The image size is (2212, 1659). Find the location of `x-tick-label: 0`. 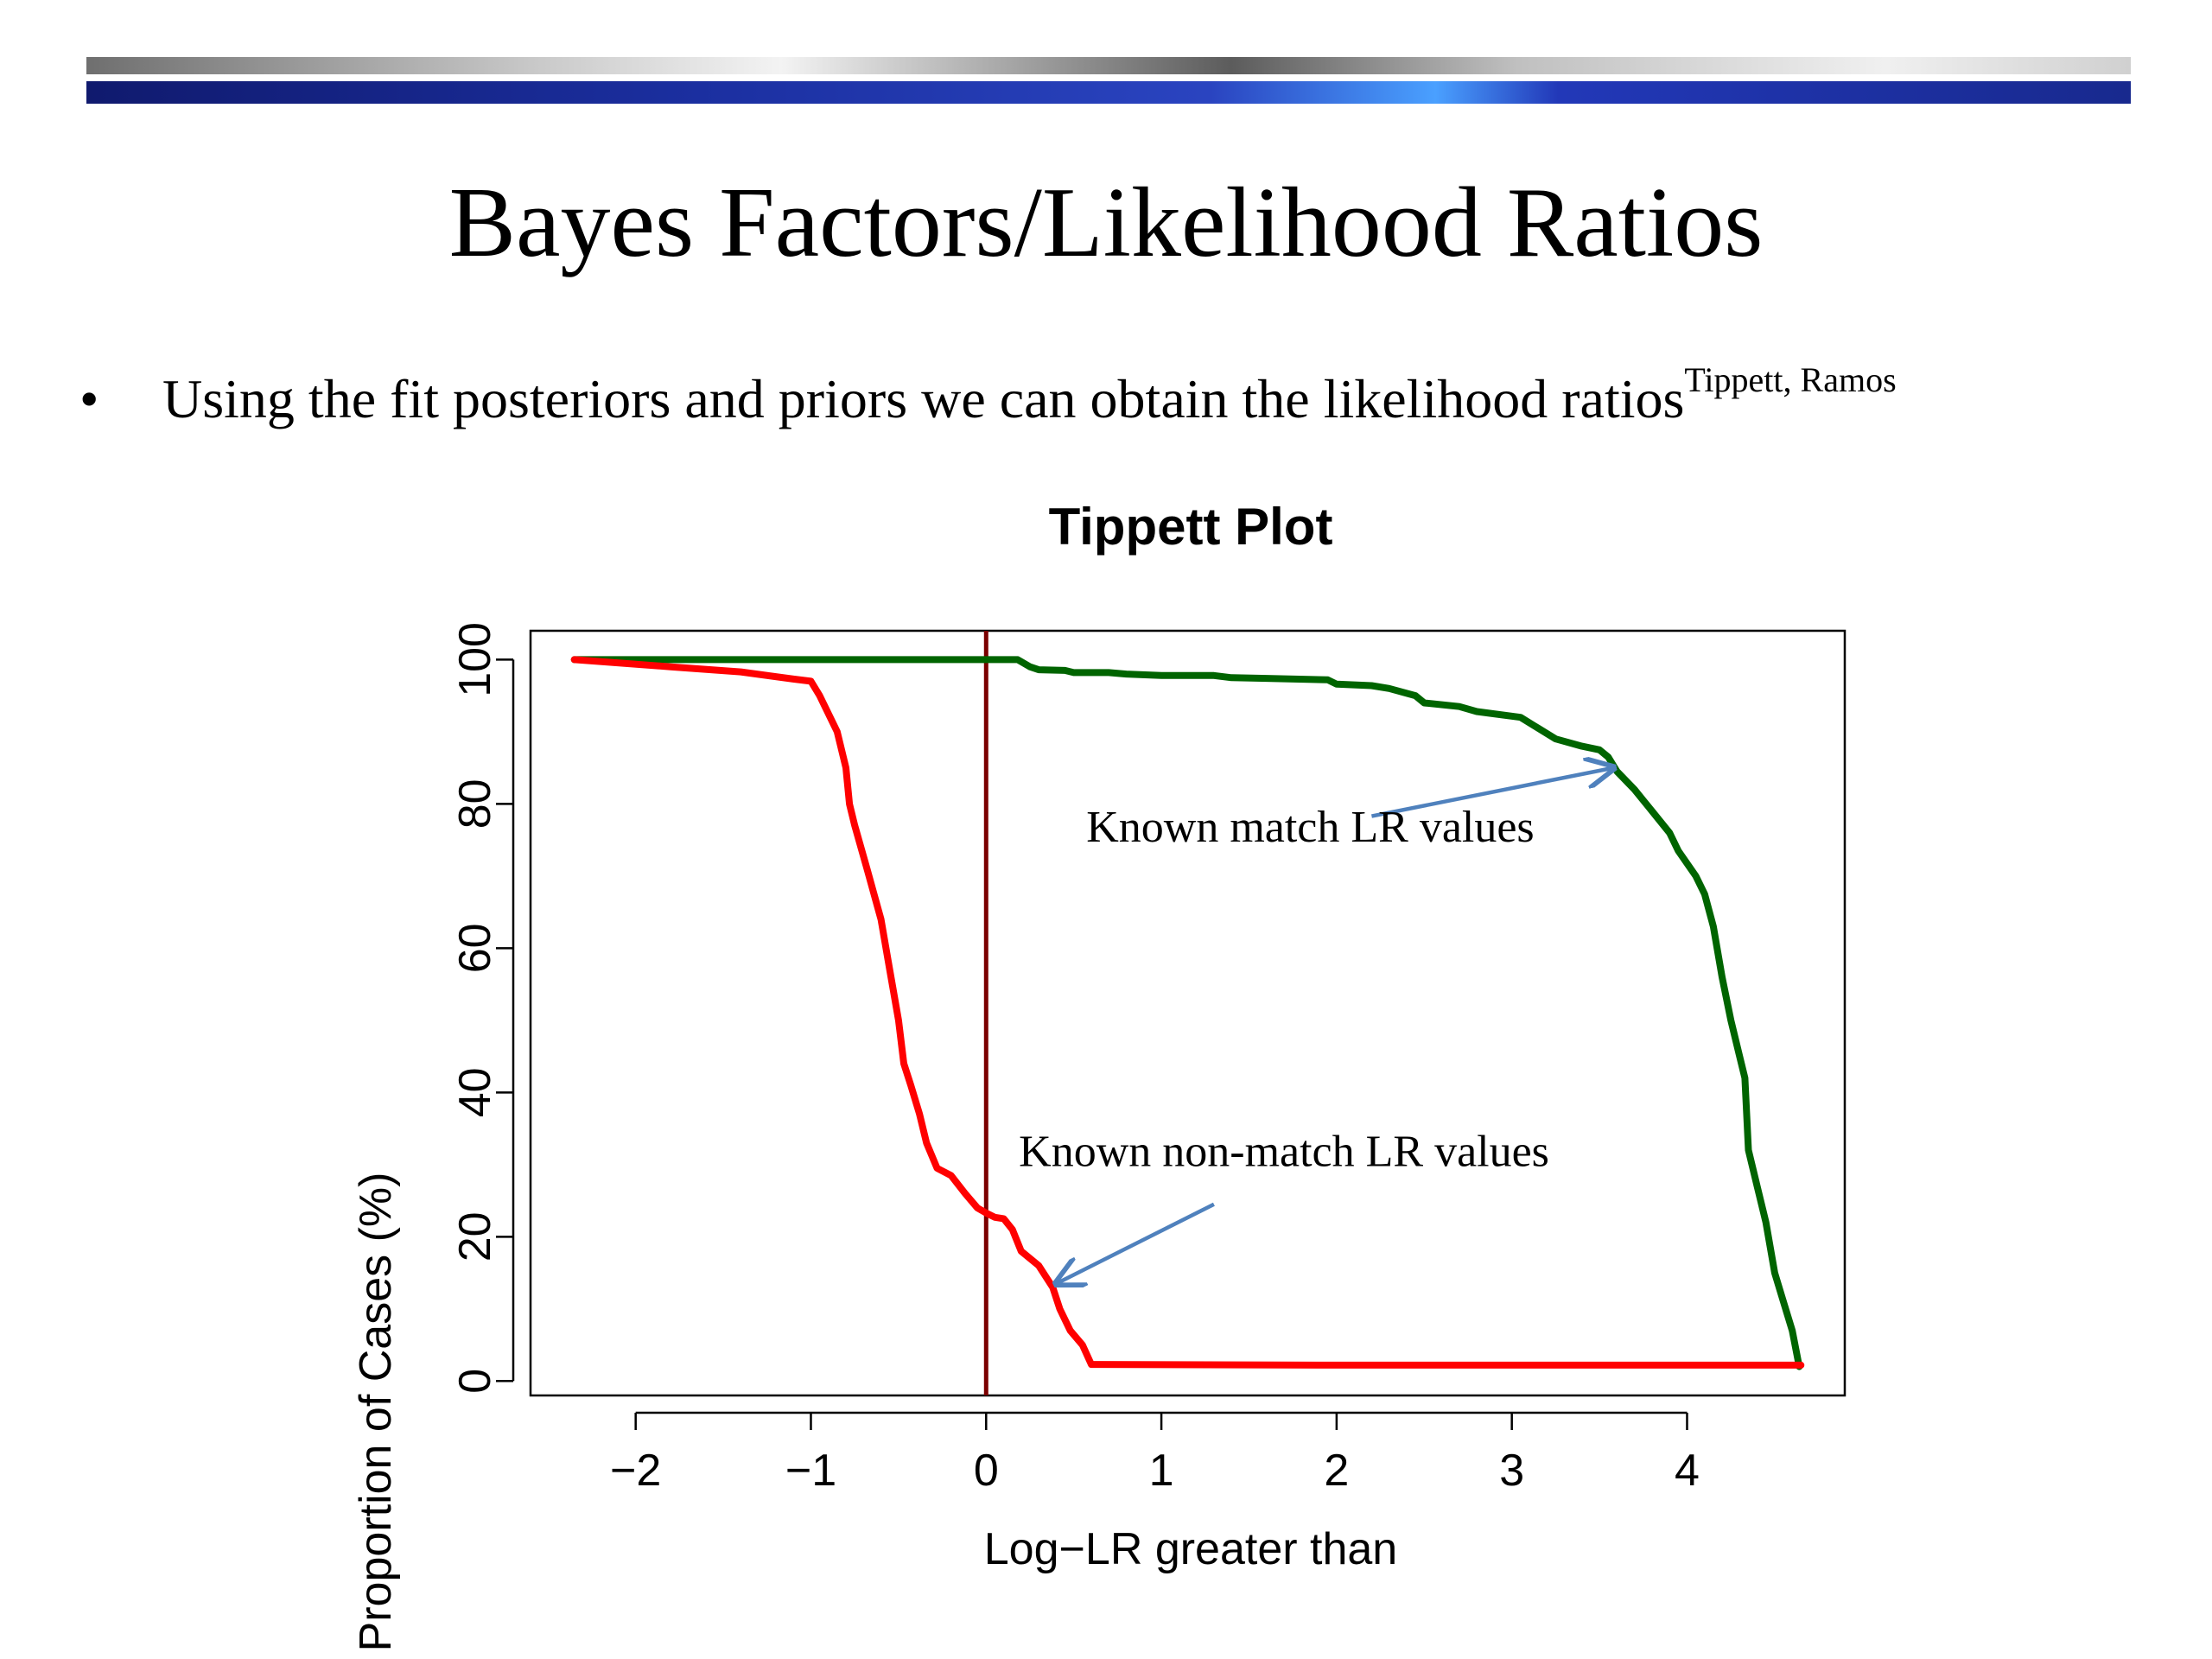

x-tick-label: 0 is located at coordinates (986, 1471).